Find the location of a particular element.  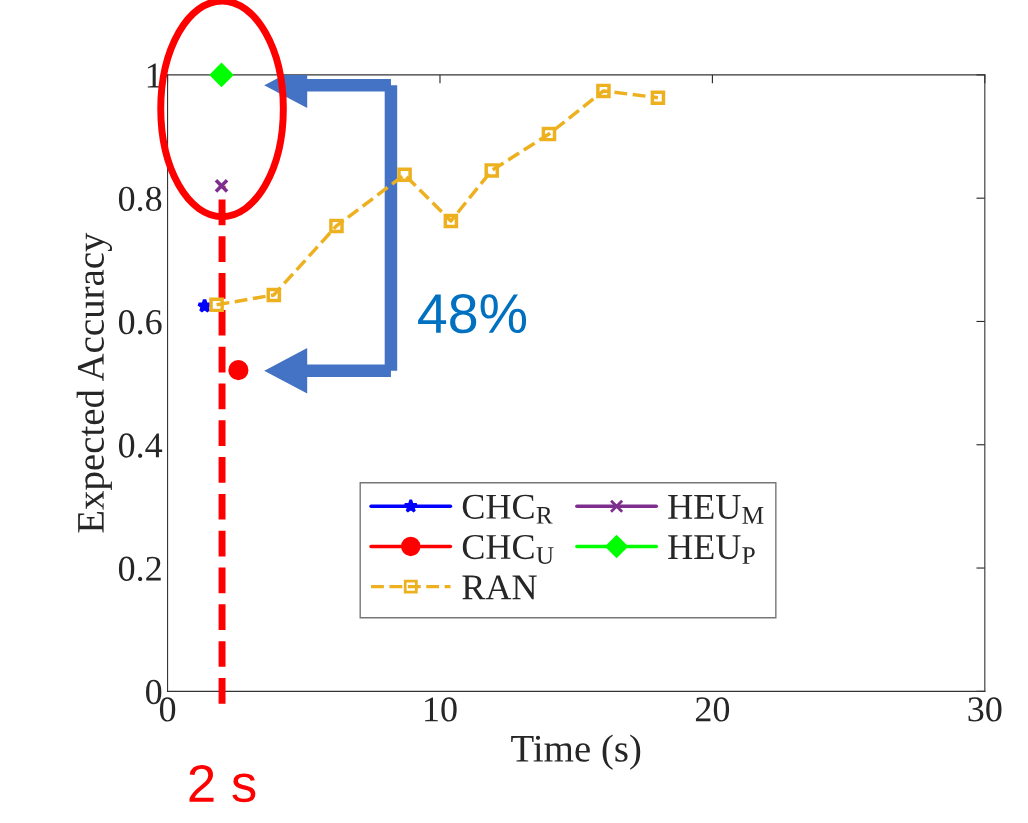

legend-label: HEU$_{P}$ is located at coordinates (711, 549).